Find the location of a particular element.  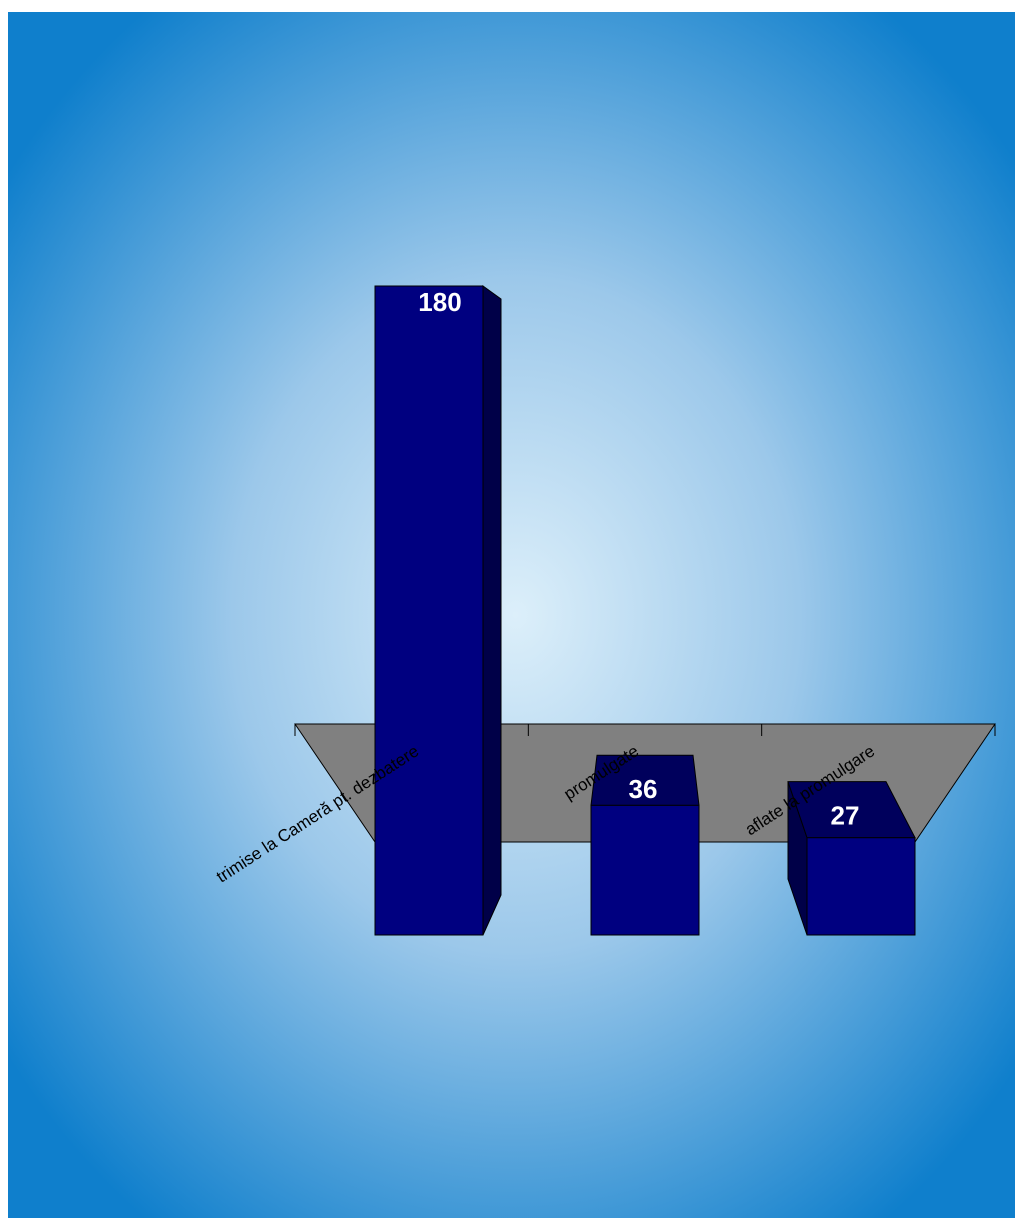

bar-3: 27 is located at coordinates (851, 858).